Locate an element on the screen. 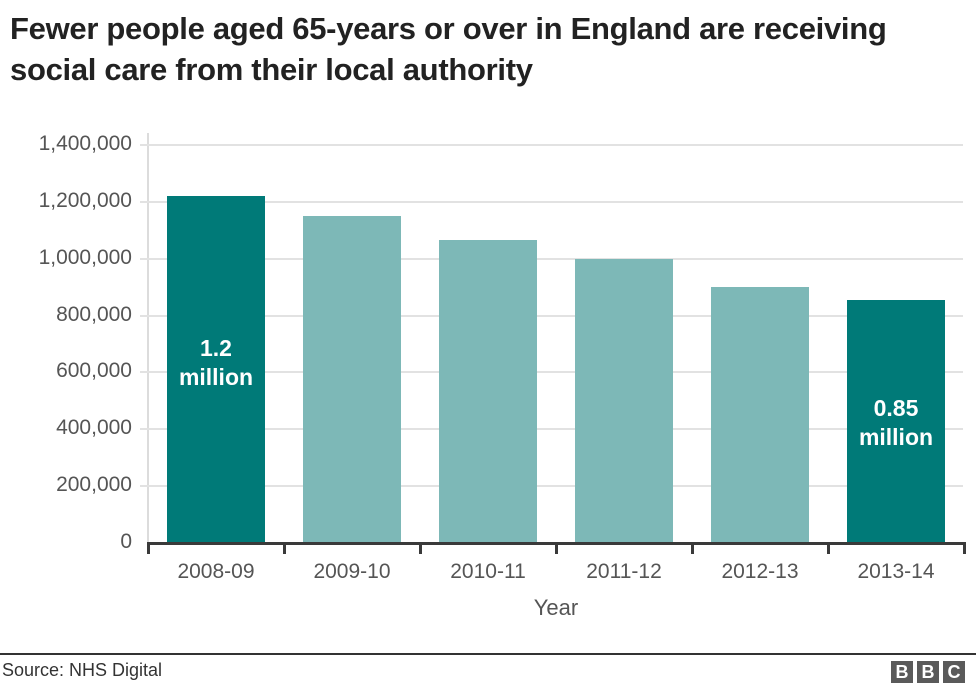 This screenshot has width=976, height=691. bar-value-number: 0.85 is located at coordinates (896, 408).